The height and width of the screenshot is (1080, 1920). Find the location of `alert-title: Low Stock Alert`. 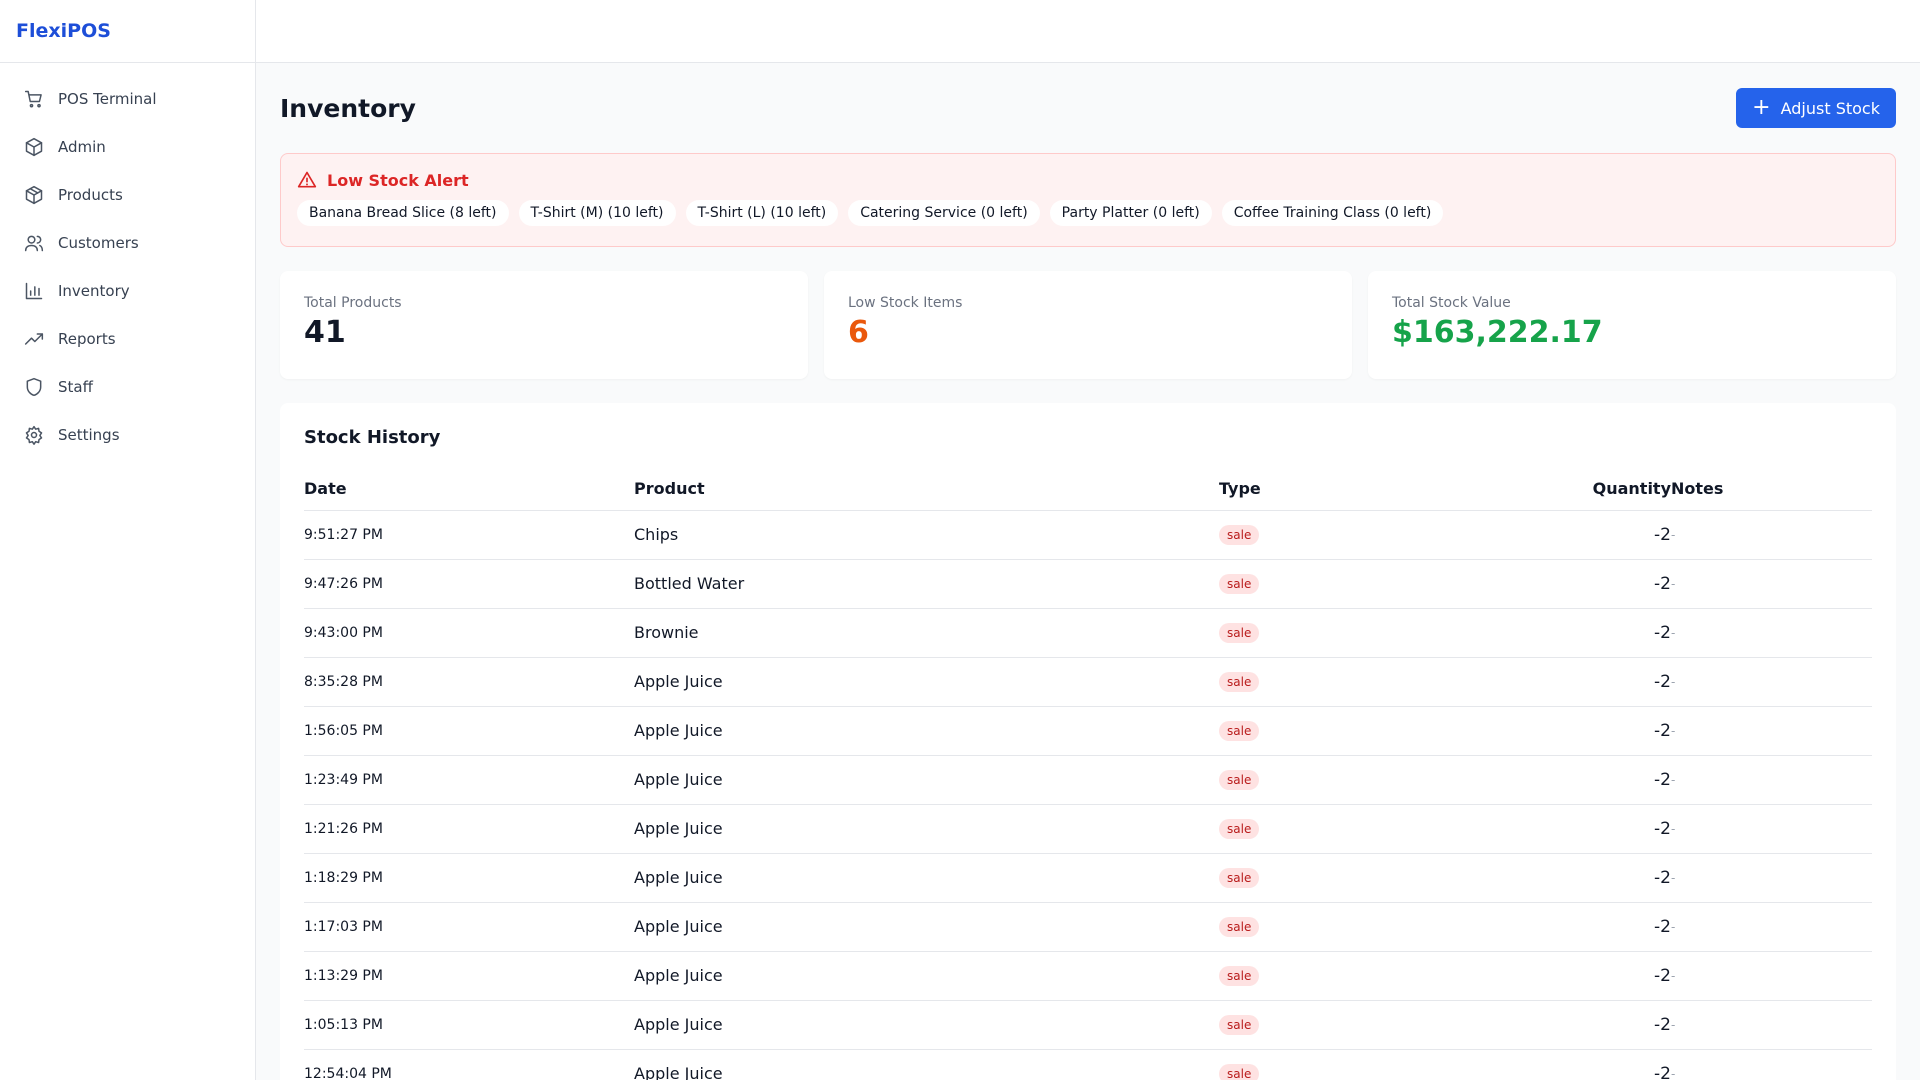

alert-title: Low Stock Alert is located at coordinates (398, 180).